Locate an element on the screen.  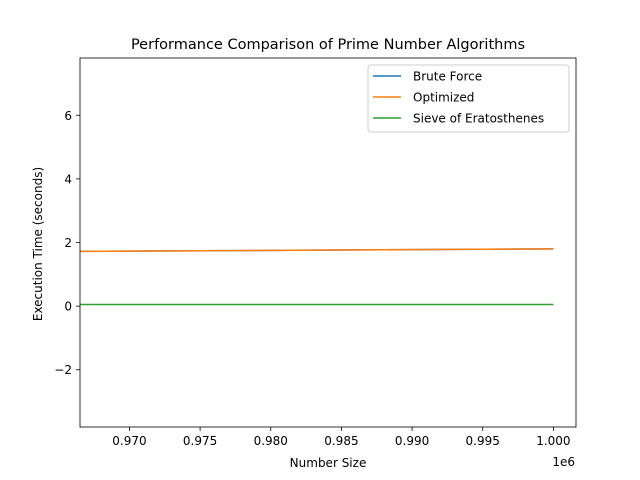
y-tick-label: 6 is located at coordinates (68, 116).